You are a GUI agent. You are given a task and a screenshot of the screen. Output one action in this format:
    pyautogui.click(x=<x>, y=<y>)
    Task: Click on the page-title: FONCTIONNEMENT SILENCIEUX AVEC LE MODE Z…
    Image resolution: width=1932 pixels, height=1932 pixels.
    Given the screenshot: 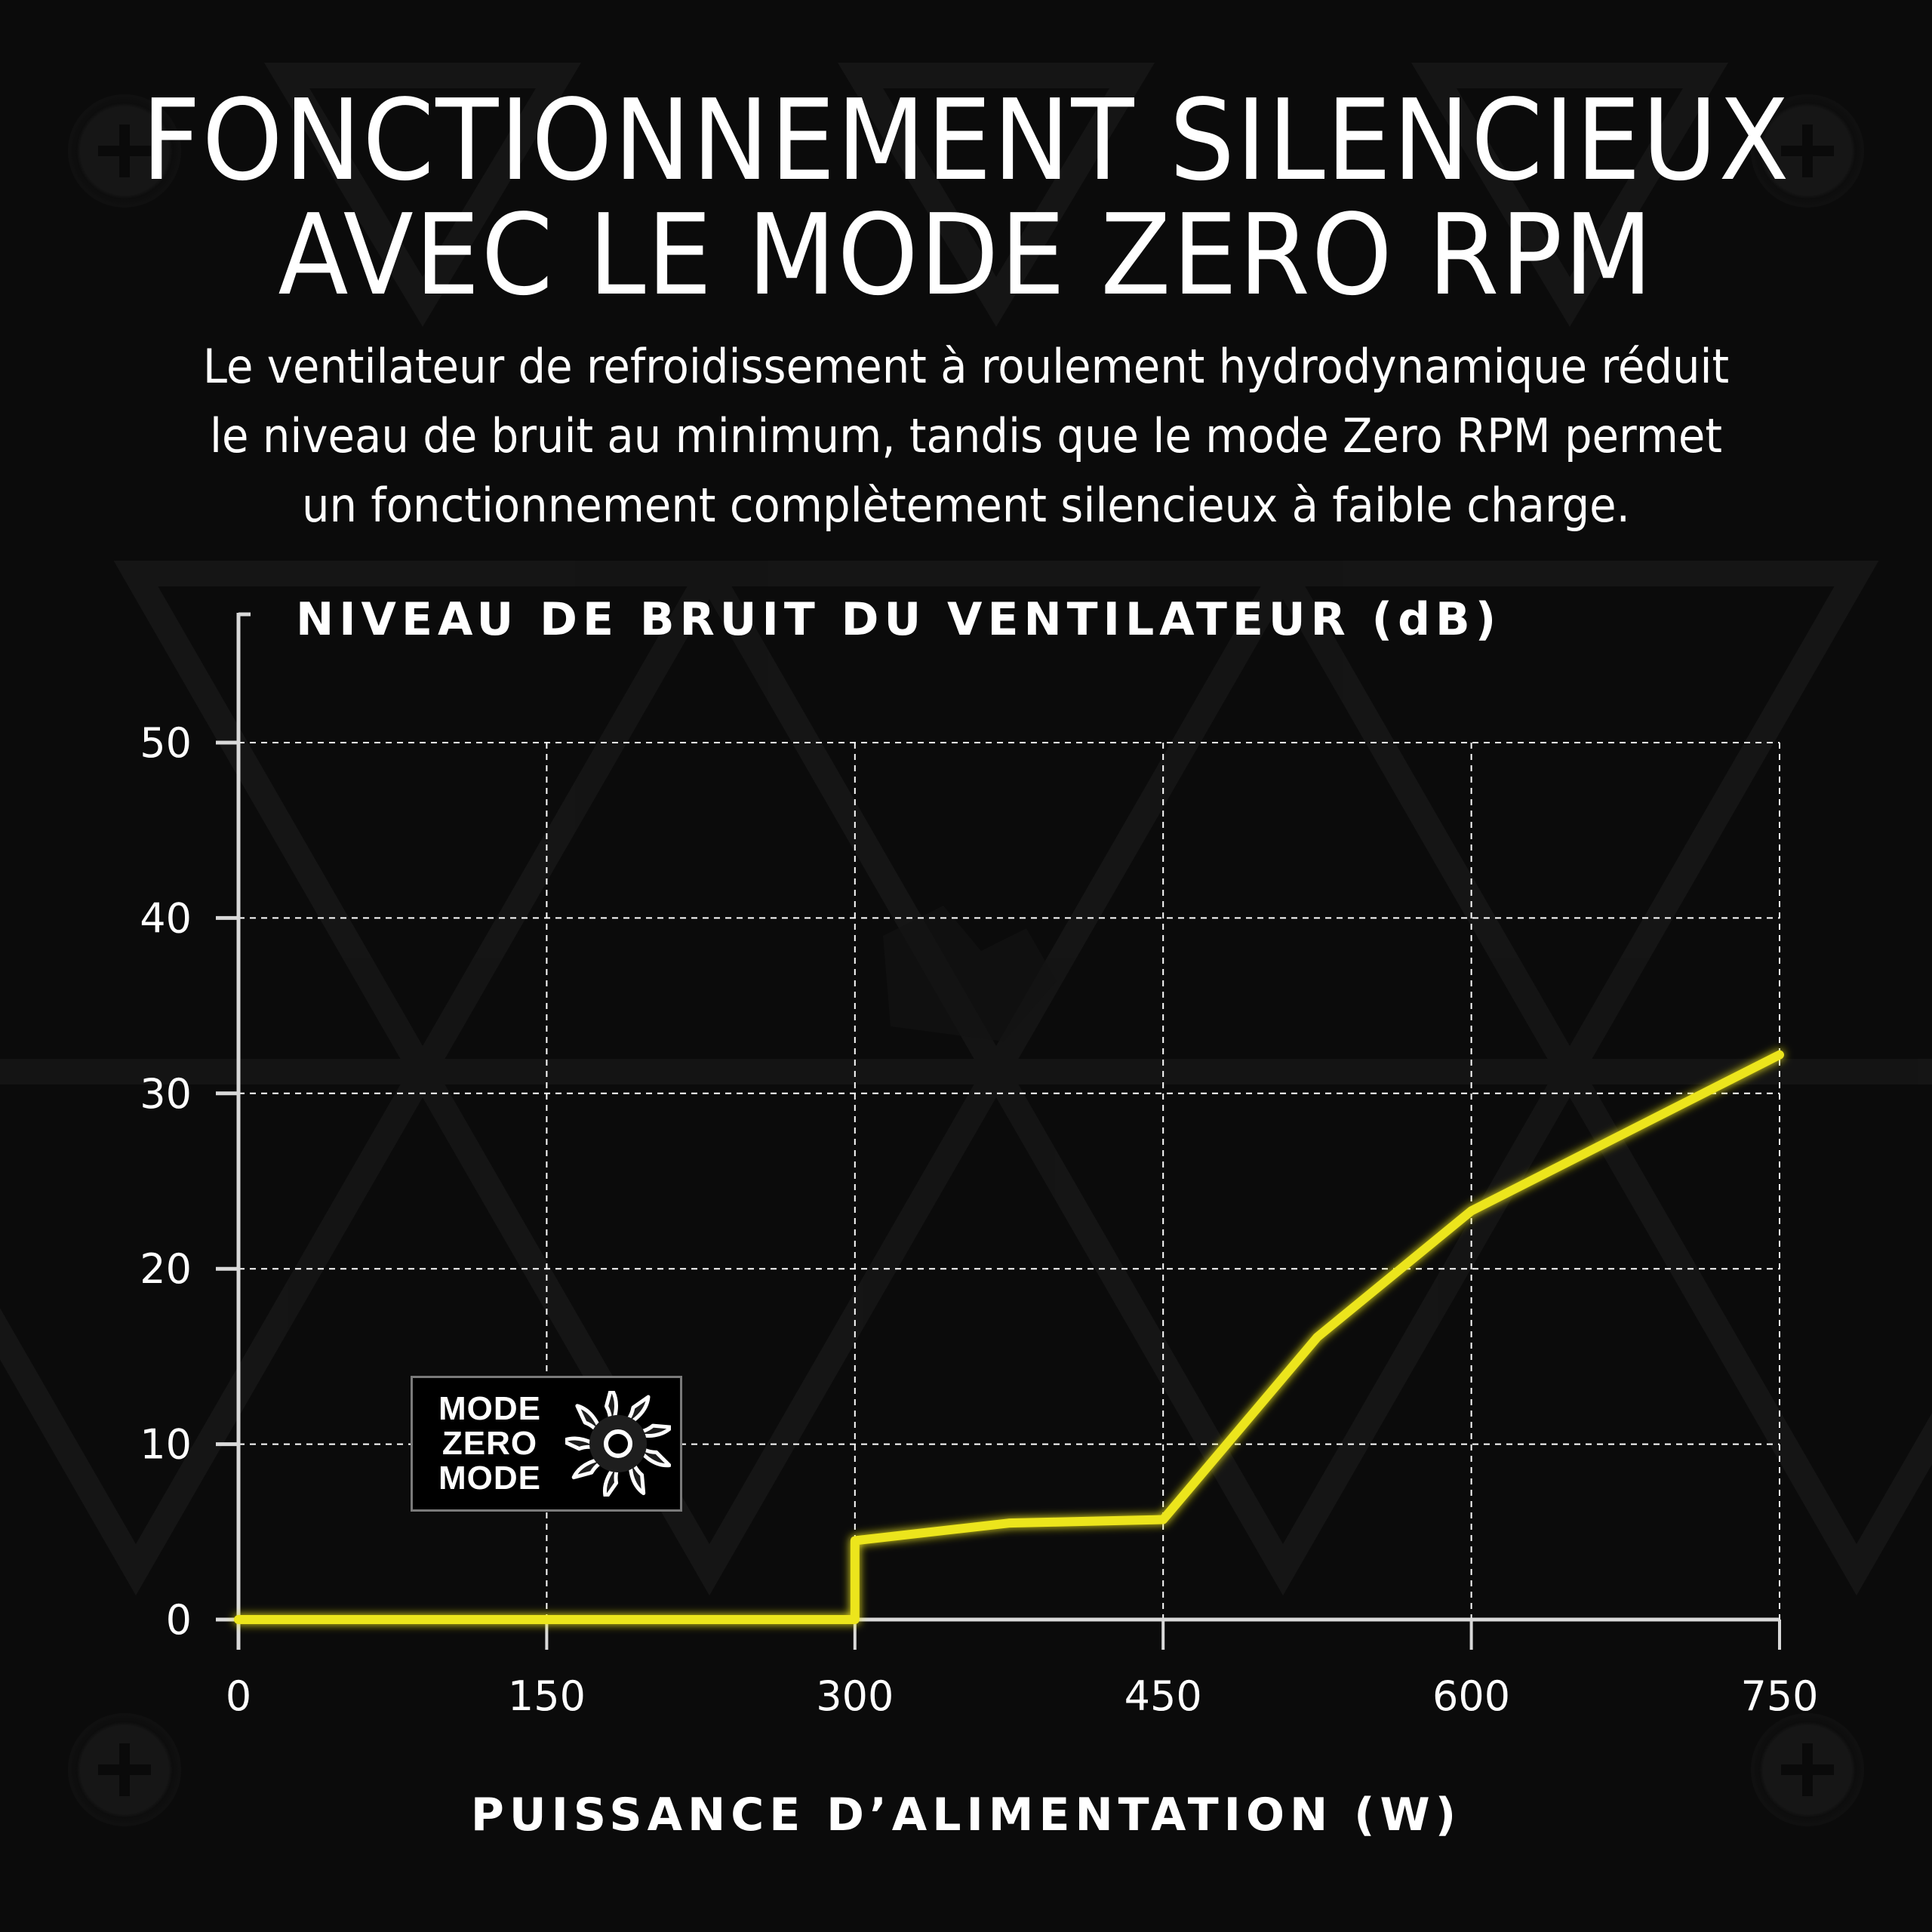 What is the action you would take?
    pyautogui.click(x=965, y=197)
    